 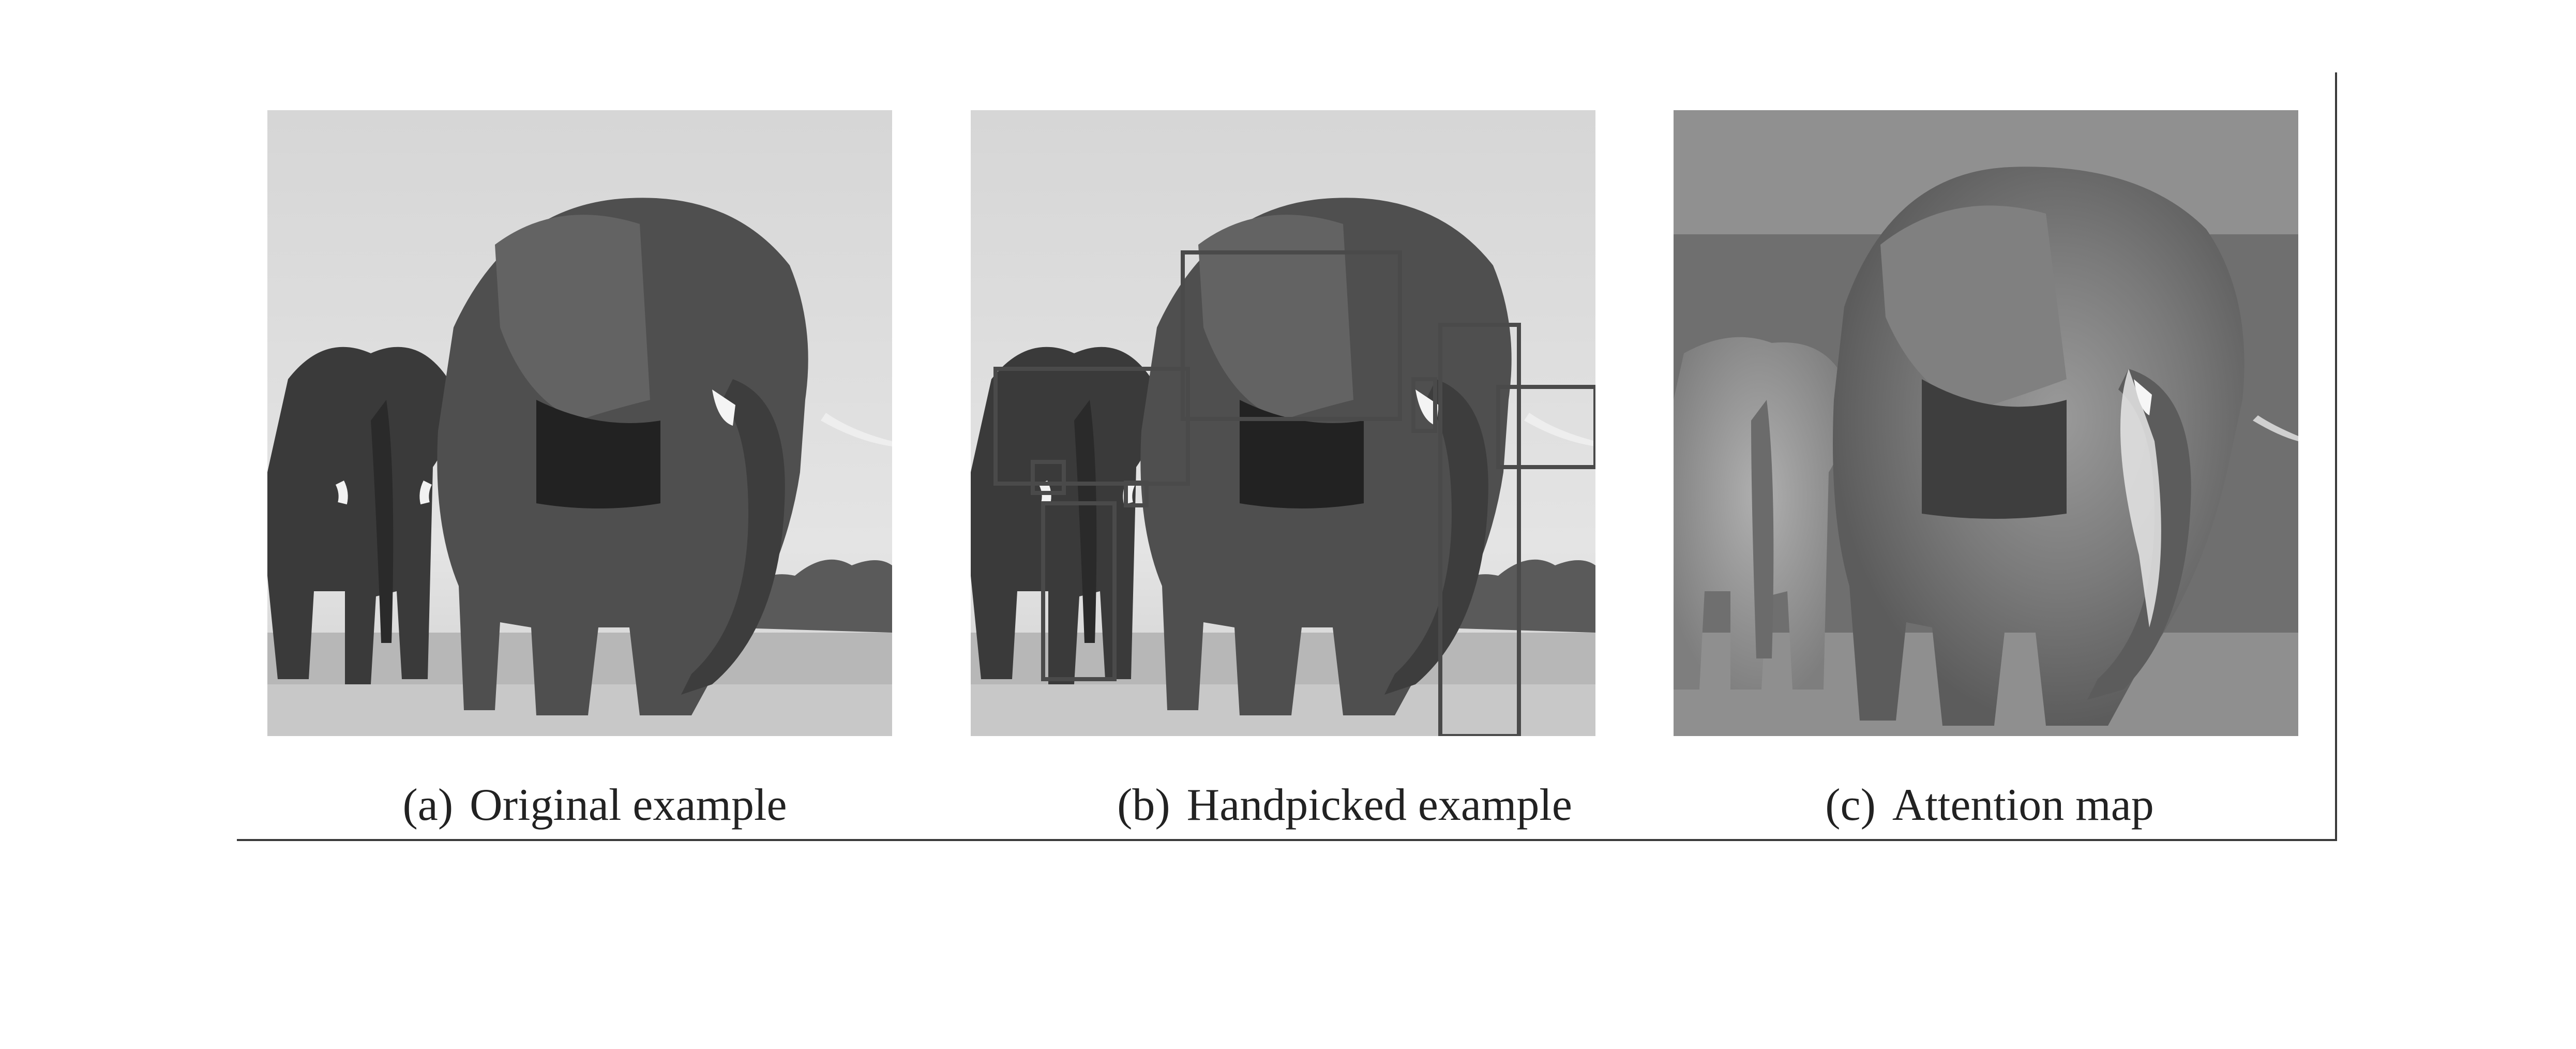 I want to click on original-example-image, so click(x=579, y=423).